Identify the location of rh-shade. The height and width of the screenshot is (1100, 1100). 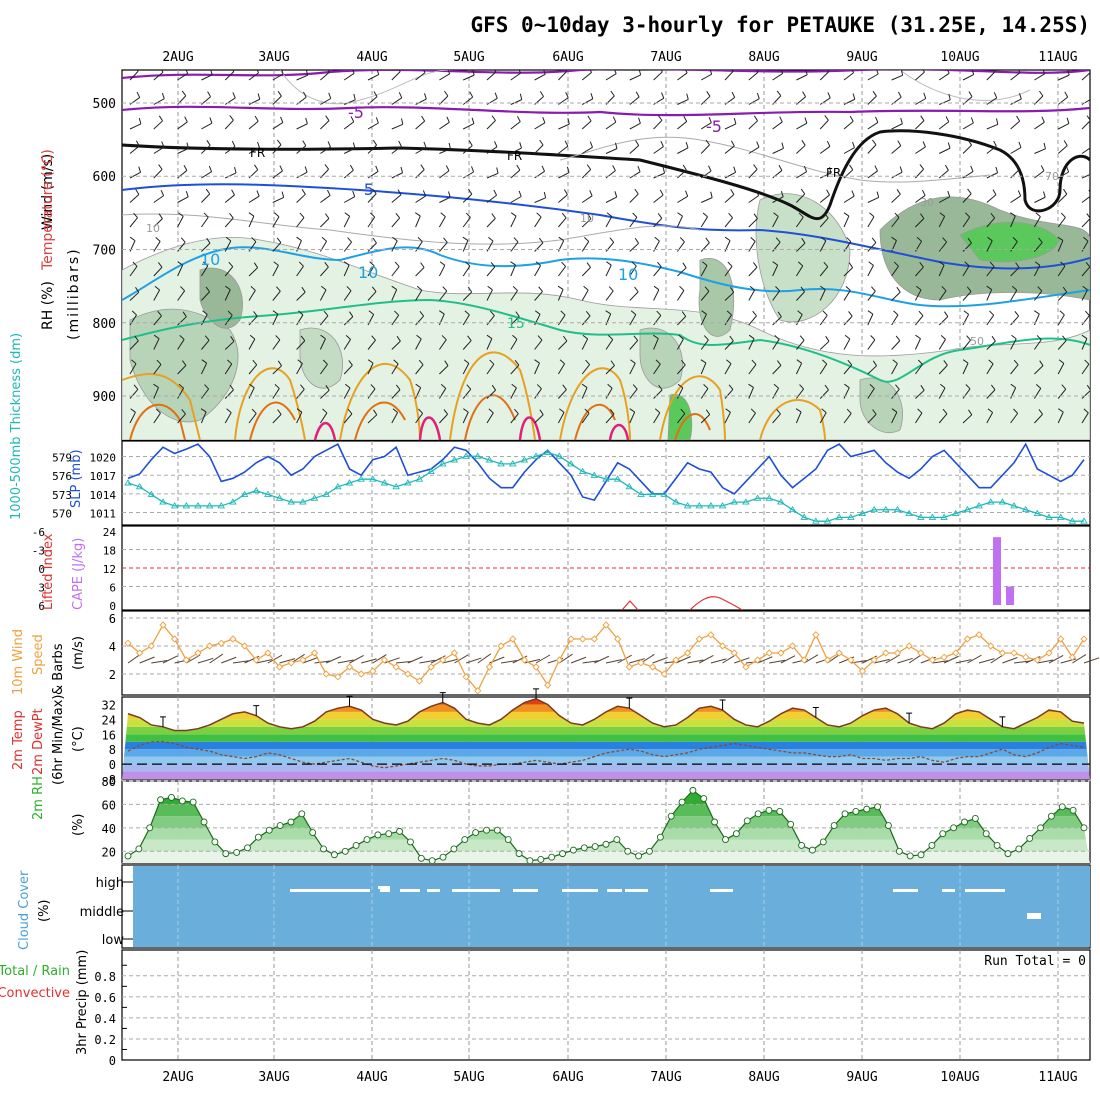
(661, 358).